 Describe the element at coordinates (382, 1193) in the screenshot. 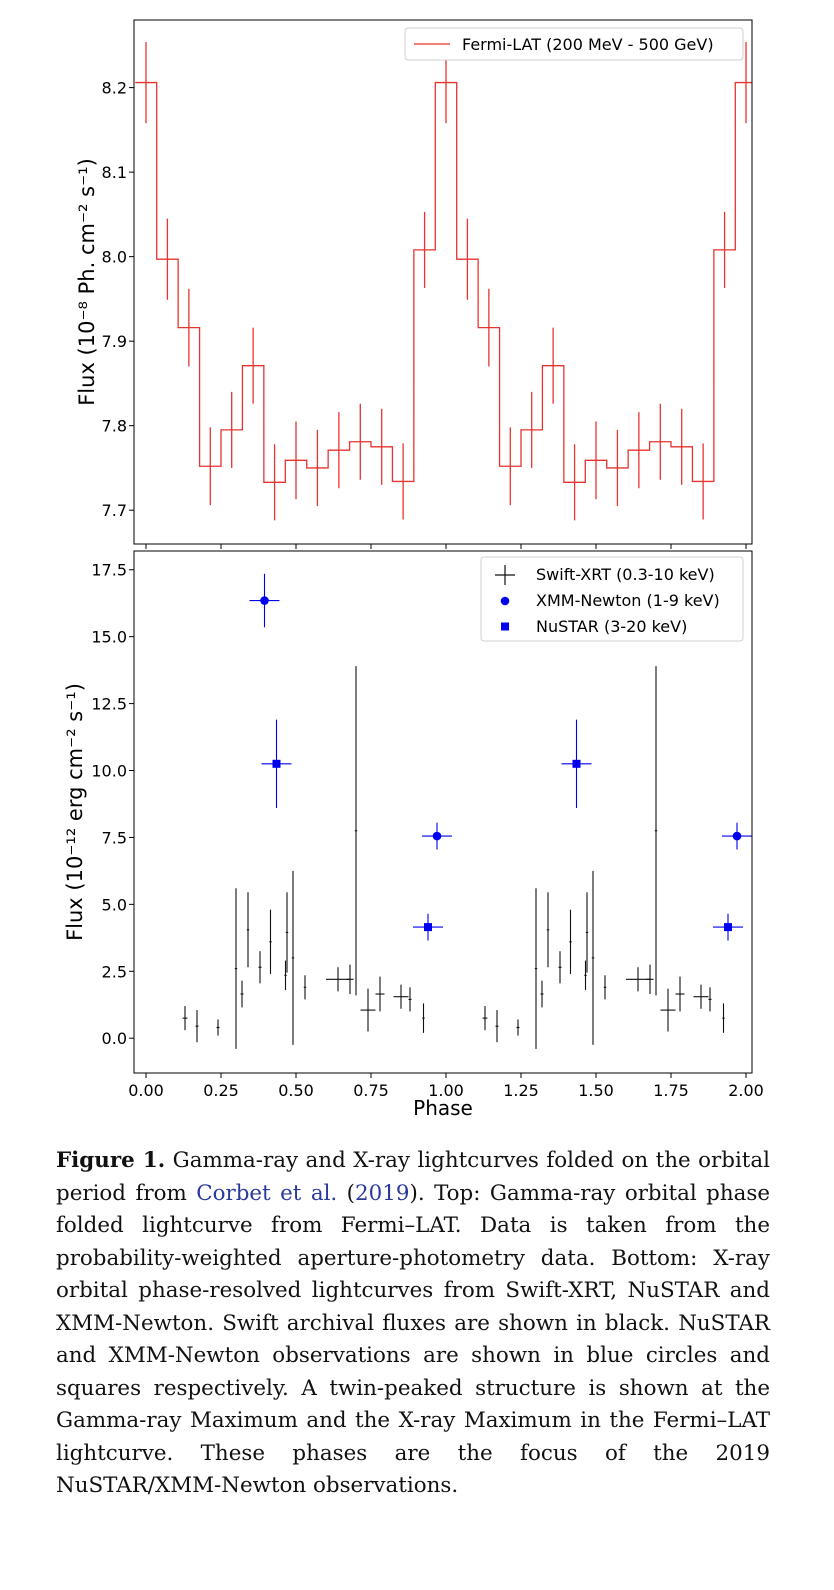

I see `citation-link-year: 2019` at that location.